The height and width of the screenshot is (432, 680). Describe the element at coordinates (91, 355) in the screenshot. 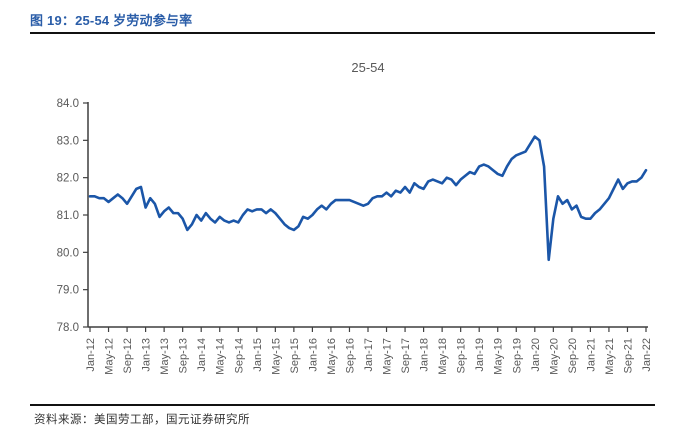

I see `x-tick-label: Jan-12` at that location.